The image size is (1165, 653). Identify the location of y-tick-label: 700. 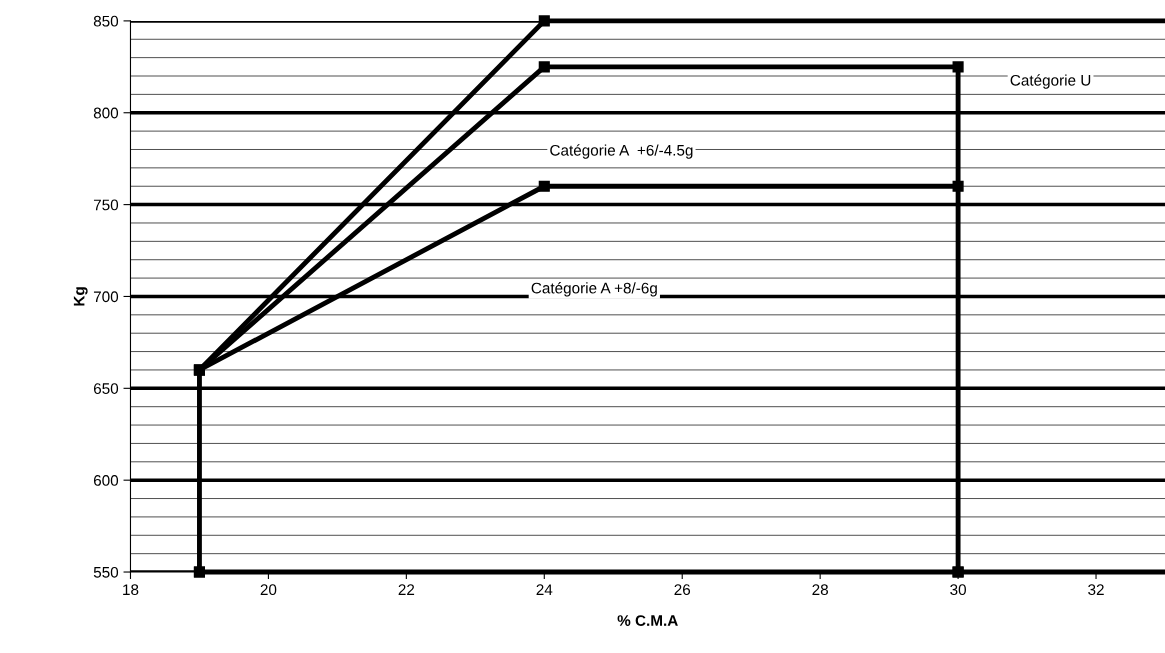
(106, 297).